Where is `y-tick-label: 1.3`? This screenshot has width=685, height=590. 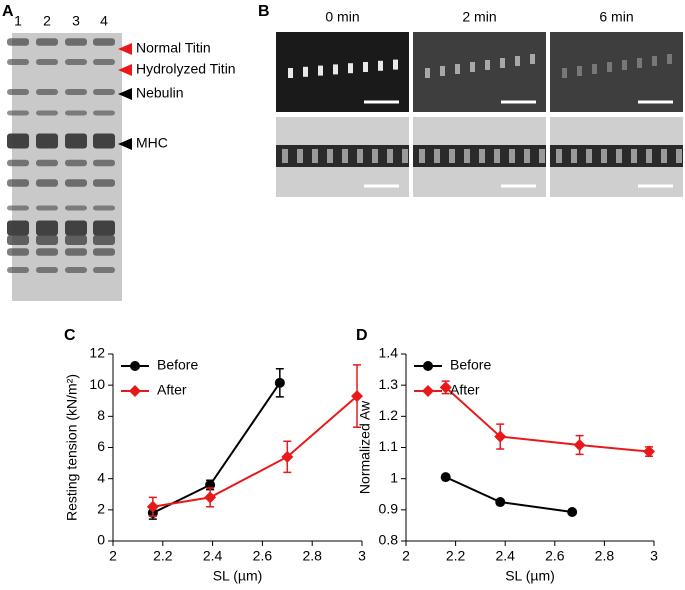 y-tick-label: 1.3 is located at coordinates (389, 384).